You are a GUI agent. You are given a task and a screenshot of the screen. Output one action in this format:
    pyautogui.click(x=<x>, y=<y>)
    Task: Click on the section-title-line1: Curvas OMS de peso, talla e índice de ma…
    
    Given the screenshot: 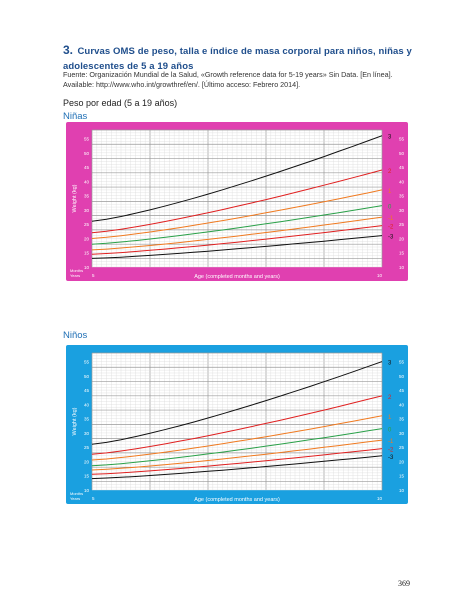 What is the action you would take?
    pyautogui.click(x=244, y=51)
    